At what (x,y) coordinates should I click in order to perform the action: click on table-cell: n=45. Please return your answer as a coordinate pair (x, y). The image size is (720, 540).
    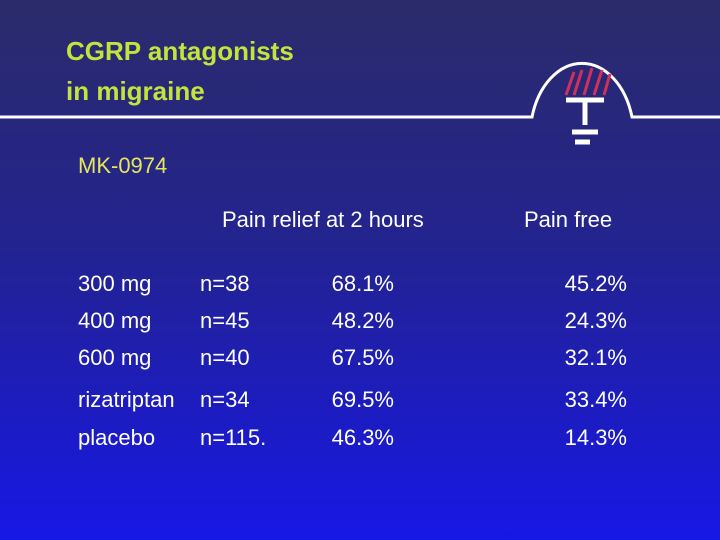
    Looking at the image, I should click on (225, 320).